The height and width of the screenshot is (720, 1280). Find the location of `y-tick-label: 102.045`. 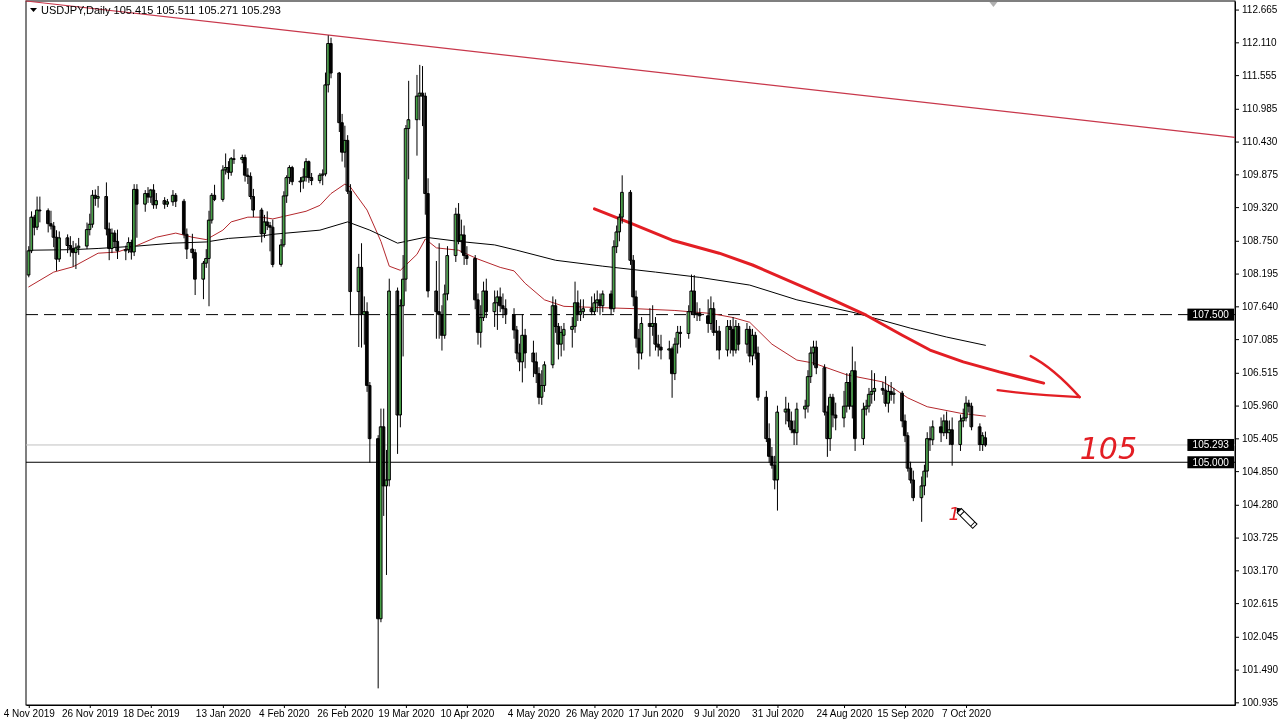

y-tick-label: 102.045 is located at coordinates (1260, 637).